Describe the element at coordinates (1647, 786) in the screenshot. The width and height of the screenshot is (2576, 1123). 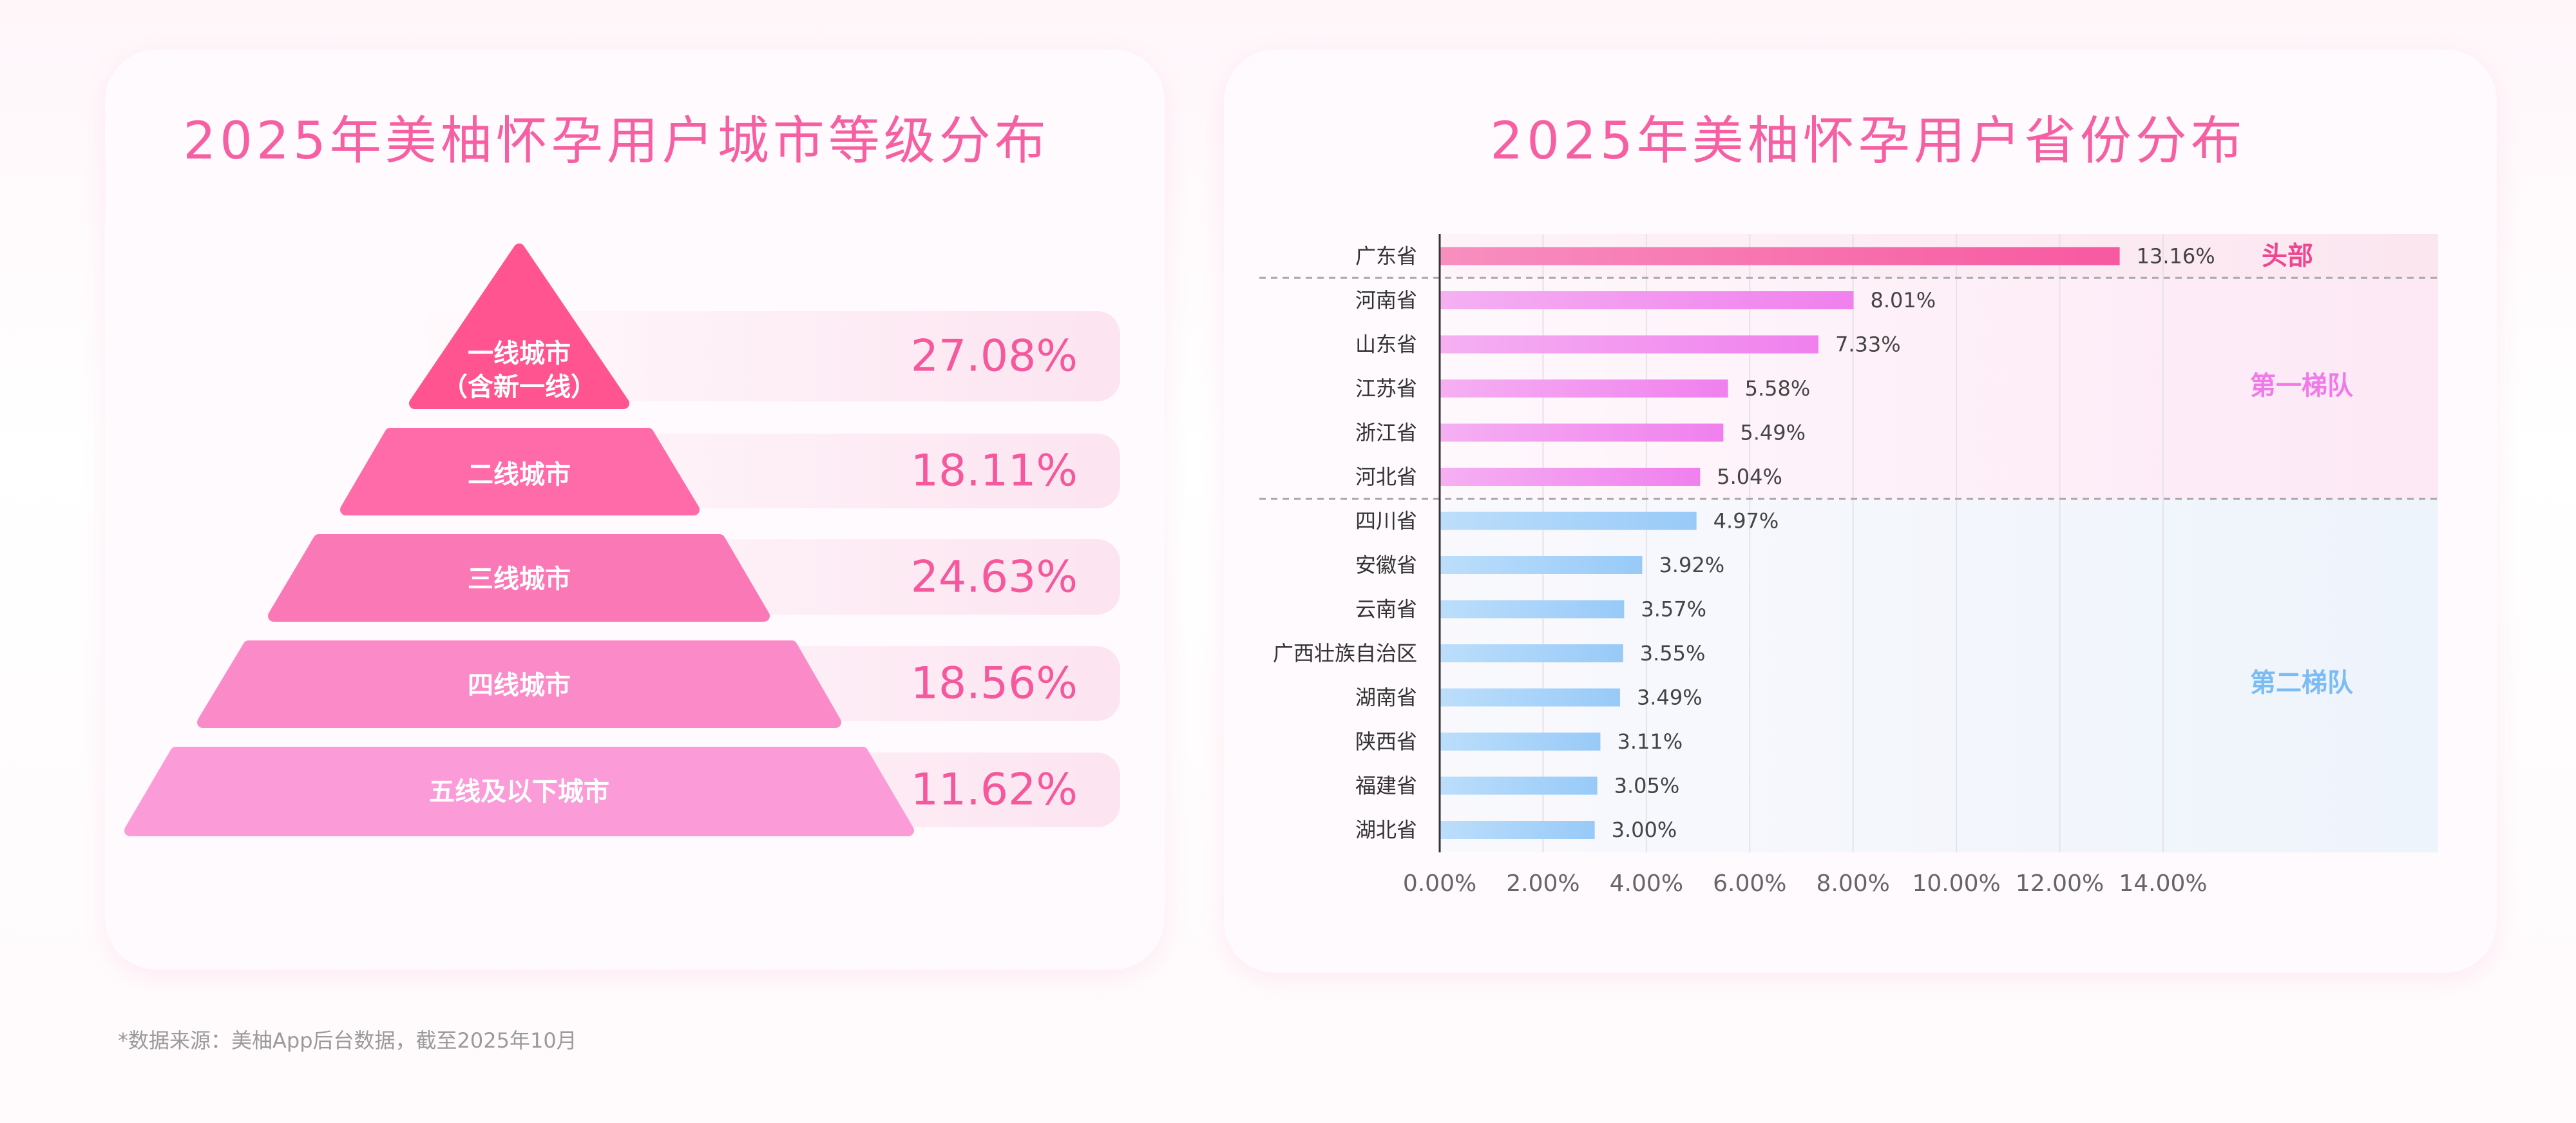
I see `value-label: 3.05%` at that location.